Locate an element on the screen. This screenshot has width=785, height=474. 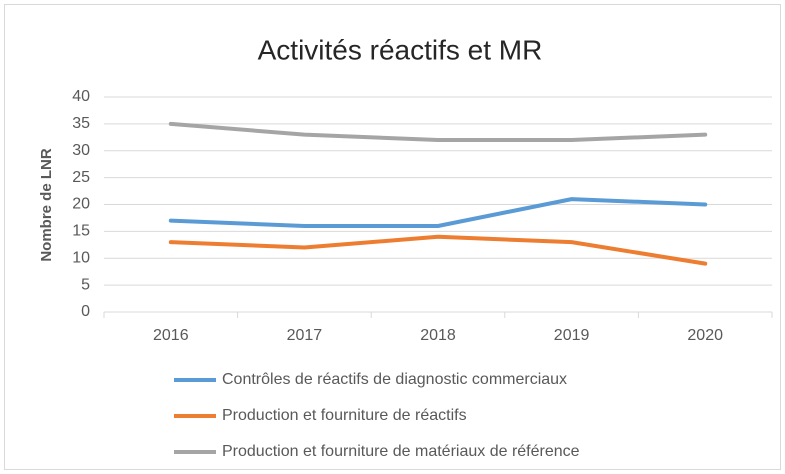
y-tick-label: 0 is located at coordinates (85, 311).